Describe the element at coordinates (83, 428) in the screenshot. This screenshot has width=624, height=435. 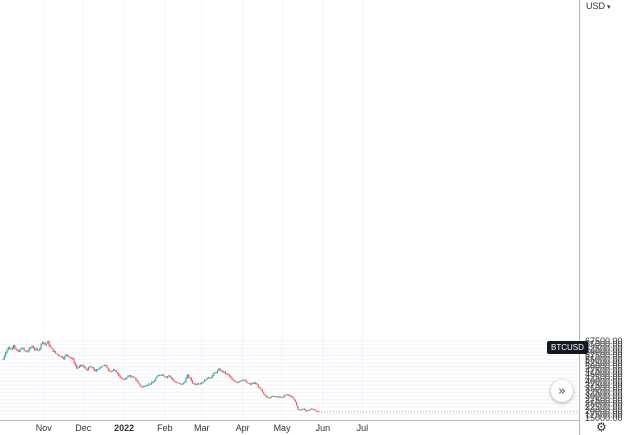
I see `x-tick-label: Dec` at that location.